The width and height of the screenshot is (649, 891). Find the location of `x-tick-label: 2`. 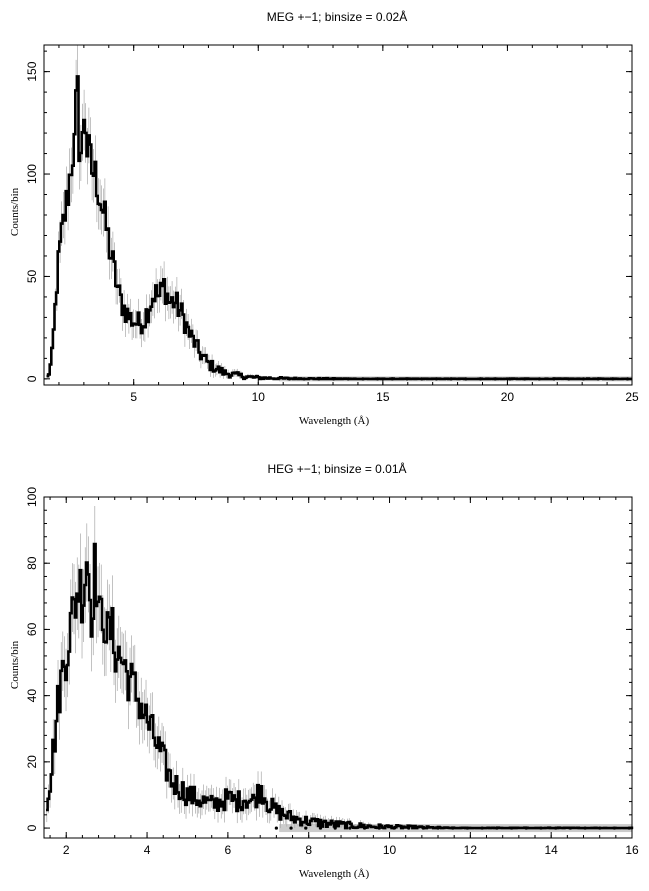

x-tick-label: 2 is located at coordinates (66, 850).